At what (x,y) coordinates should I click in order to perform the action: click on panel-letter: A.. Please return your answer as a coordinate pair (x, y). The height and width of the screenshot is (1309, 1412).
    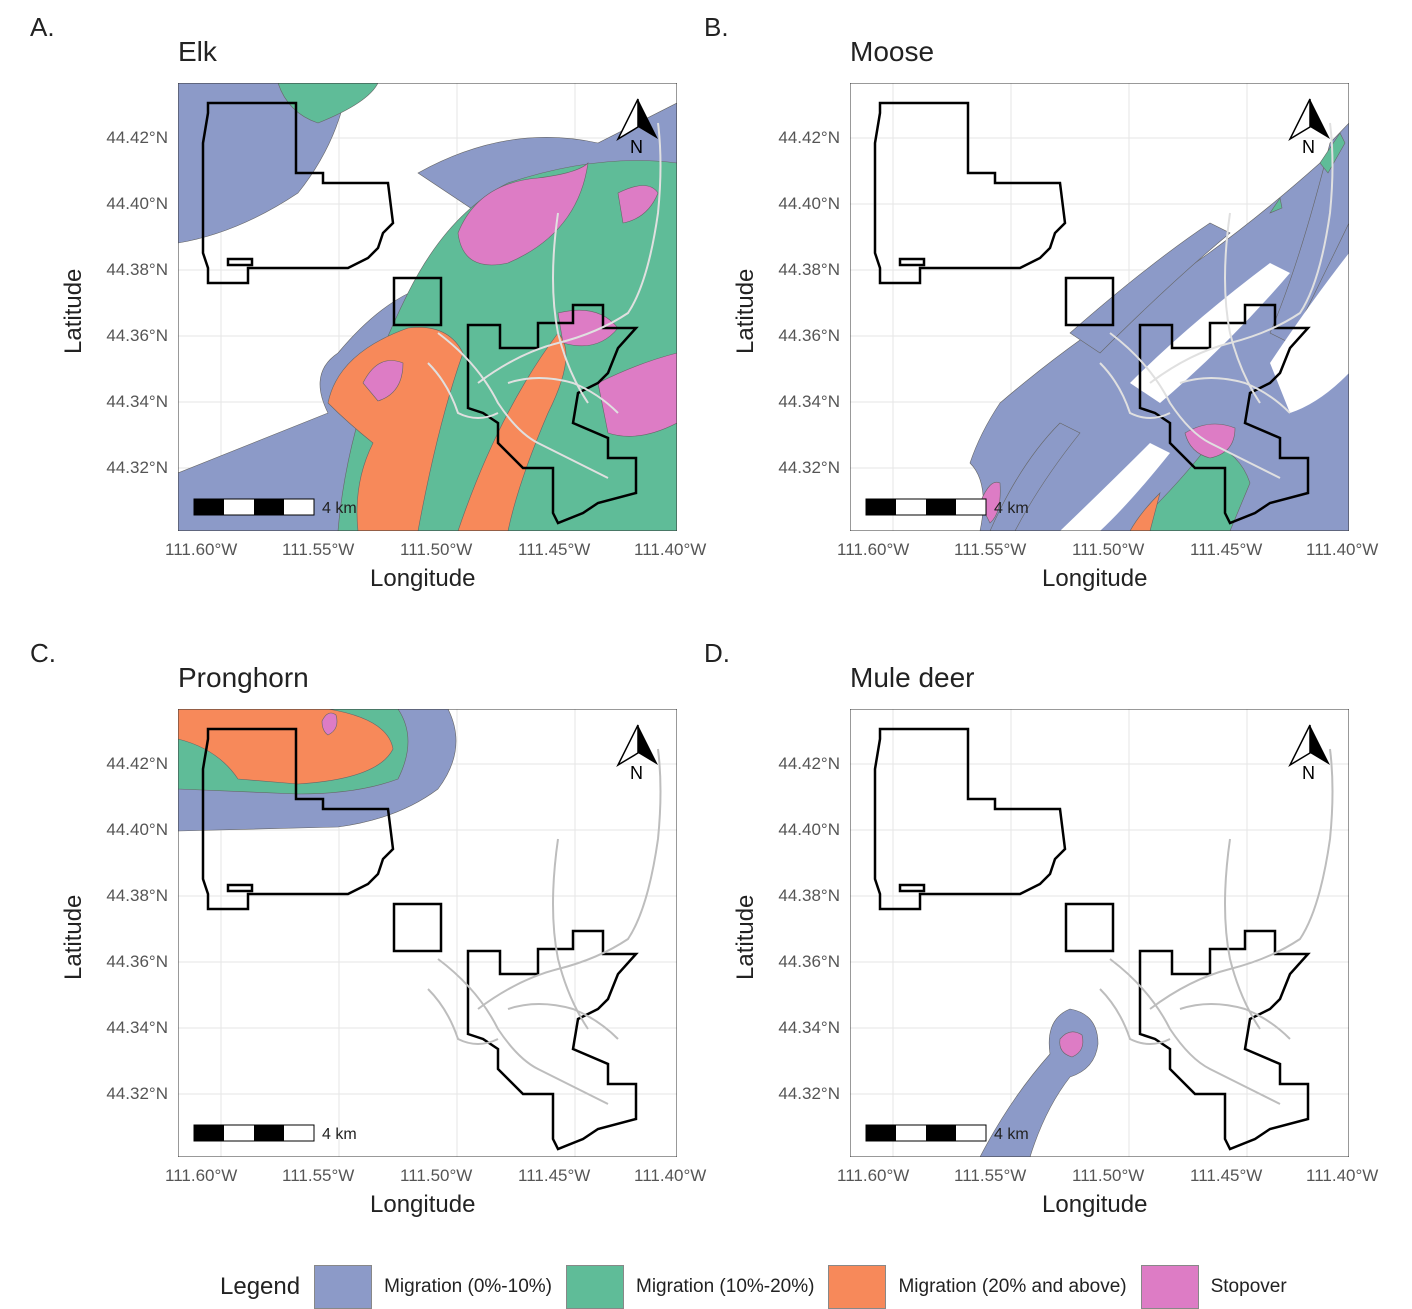
    Looking at the image, I should click on (42, 27).